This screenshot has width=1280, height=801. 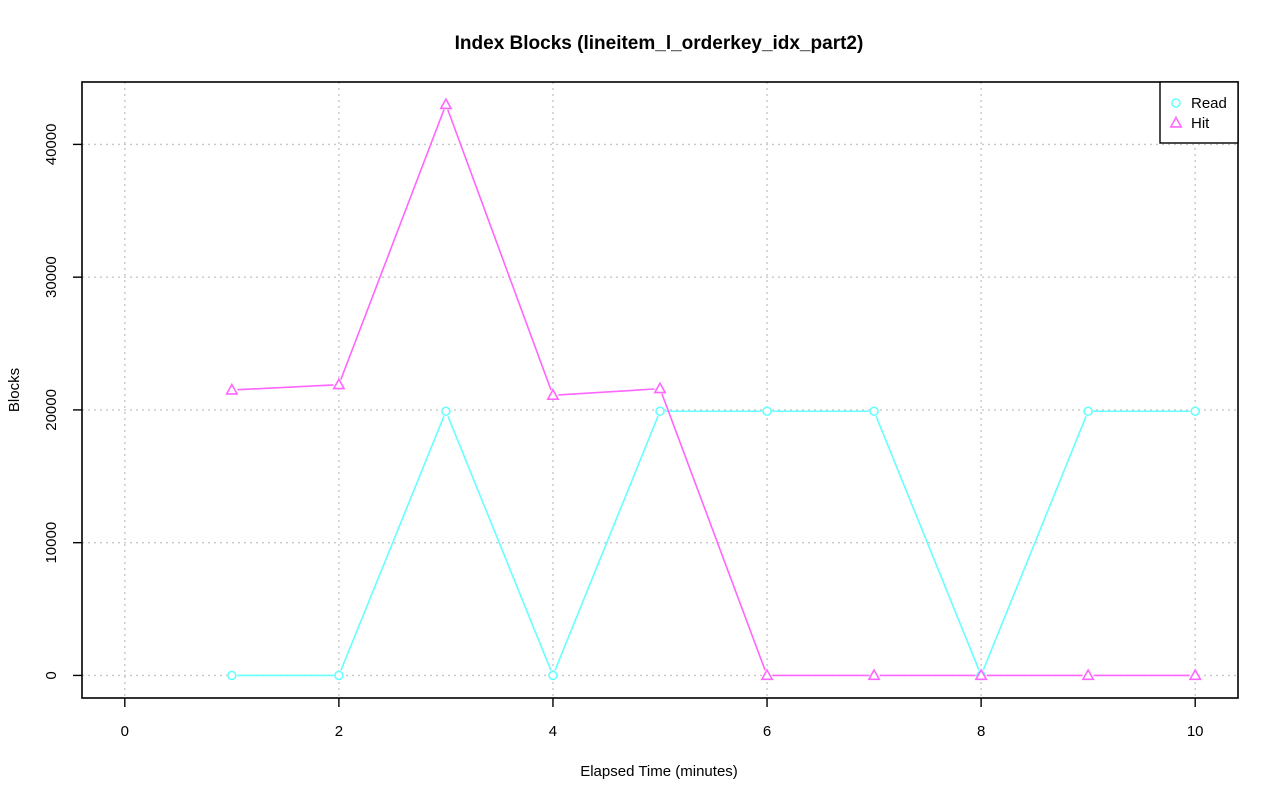 I want to click on legend: Read Hit, so click(x=1199, y=112).